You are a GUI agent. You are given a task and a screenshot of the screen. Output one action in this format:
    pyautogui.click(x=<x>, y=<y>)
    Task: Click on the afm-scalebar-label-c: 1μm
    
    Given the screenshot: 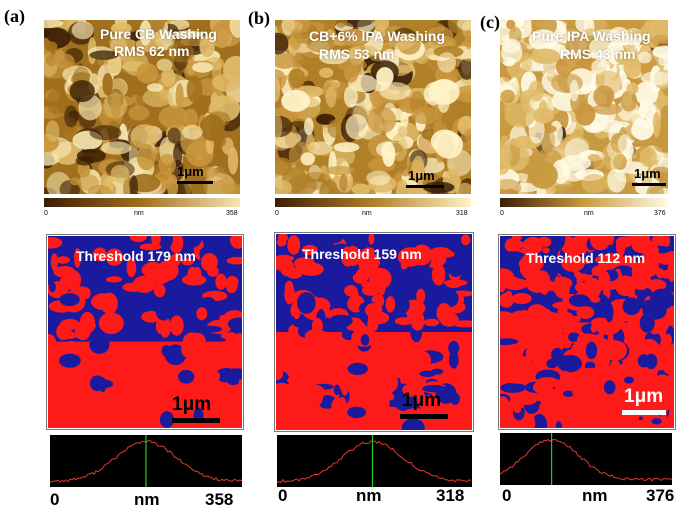 What is the action you would take?
    pyautogui.click(x=647, y=173)
    